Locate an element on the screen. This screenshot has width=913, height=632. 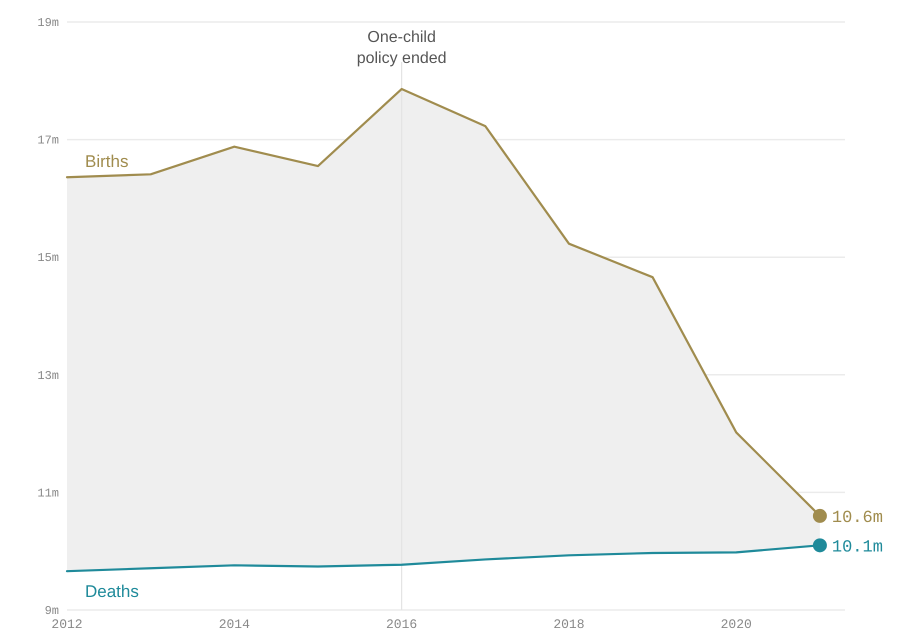
ref-line-label: One-child policy ended is located at coordinates (401, 48).